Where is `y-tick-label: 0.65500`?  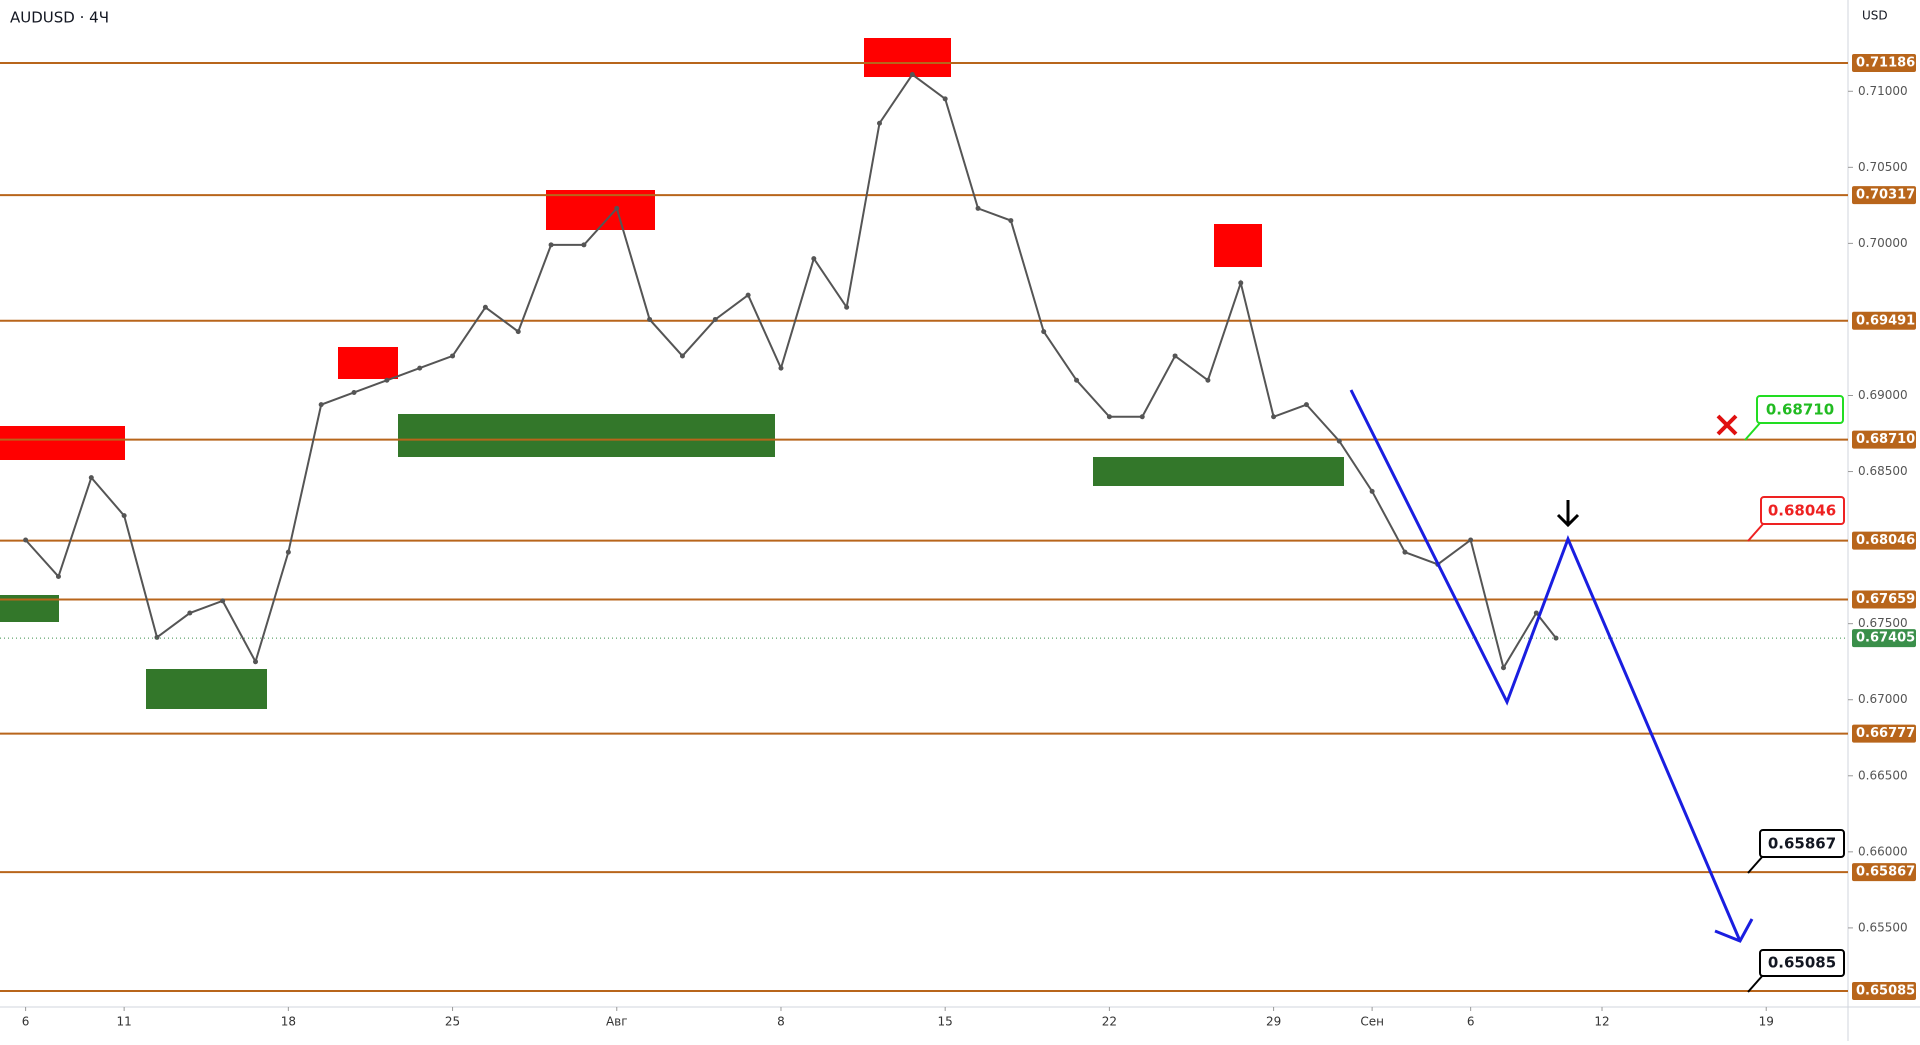 y-tick-label: 0.65500 is located at coordinates (1883, 927).